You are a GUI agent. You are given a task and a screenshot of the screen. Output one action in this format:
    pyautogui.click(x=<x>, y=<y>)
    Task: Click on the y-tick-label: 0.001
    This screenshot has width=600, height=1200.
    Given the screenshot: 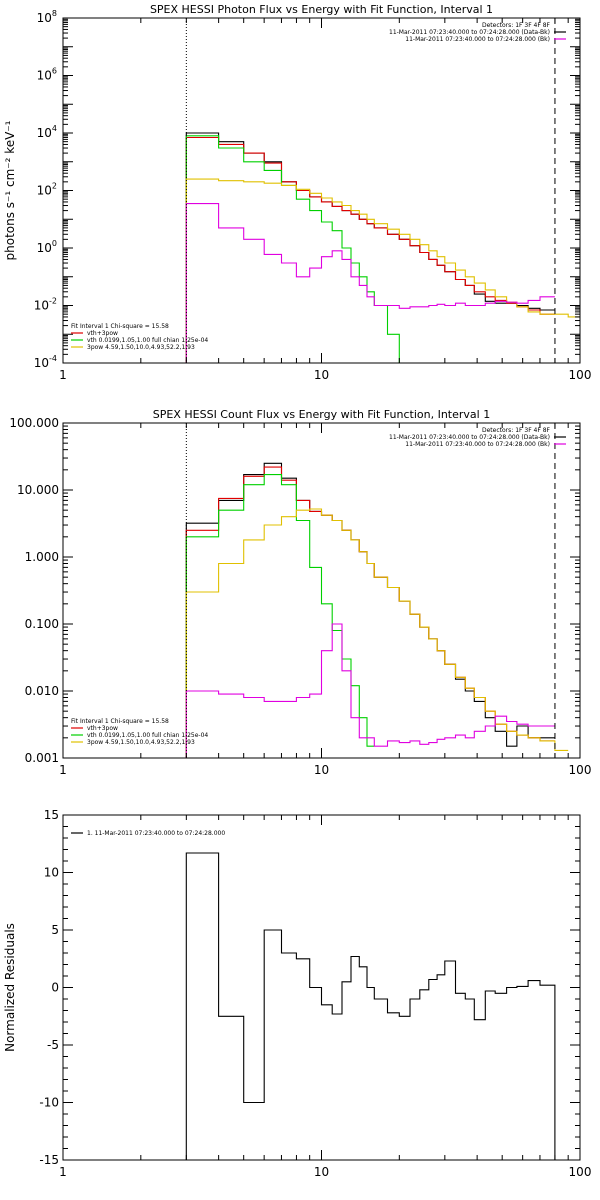 What is the action you would take?
    pyautogui.click(x=42, y=758)
    